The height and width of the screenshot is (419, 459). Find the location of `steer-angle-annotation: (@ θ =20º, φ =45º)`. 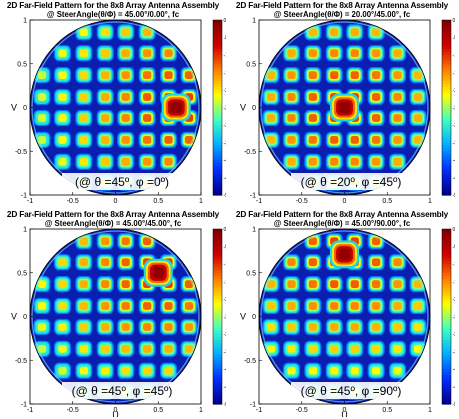

steer-angle-annotation: (@ θ =20º, φ =45º) is located at coordinates (351, 181).